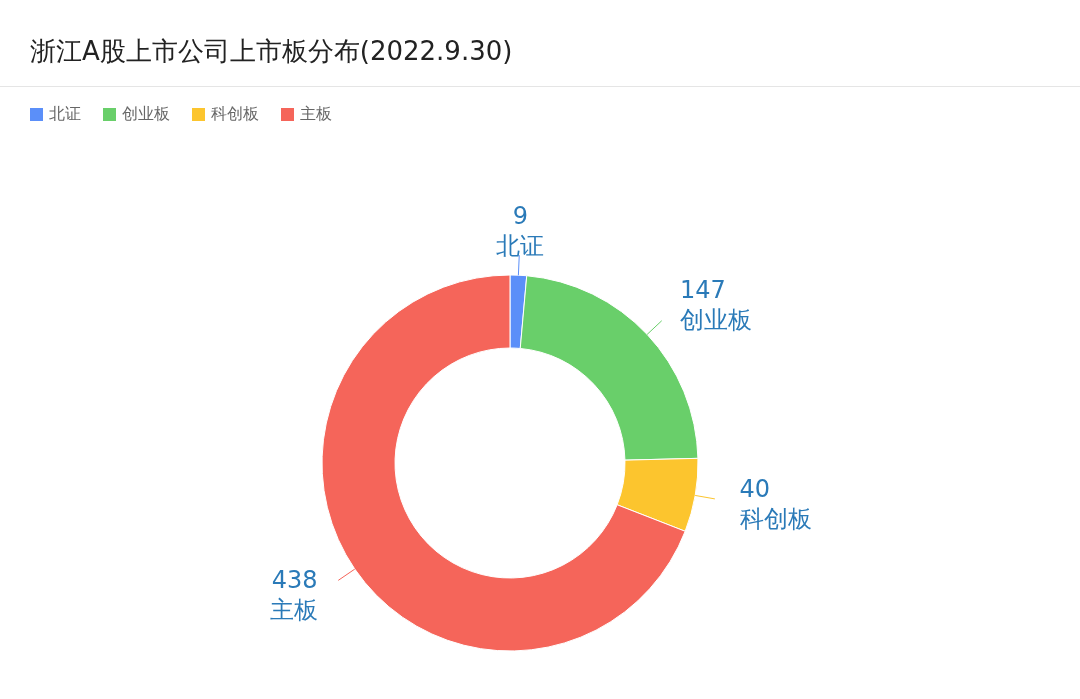 This screenshot has height=699, width=1080. Describe the element at coordinates (316, 114) in the screenshot. I see `legend-label: 主板` at that location.